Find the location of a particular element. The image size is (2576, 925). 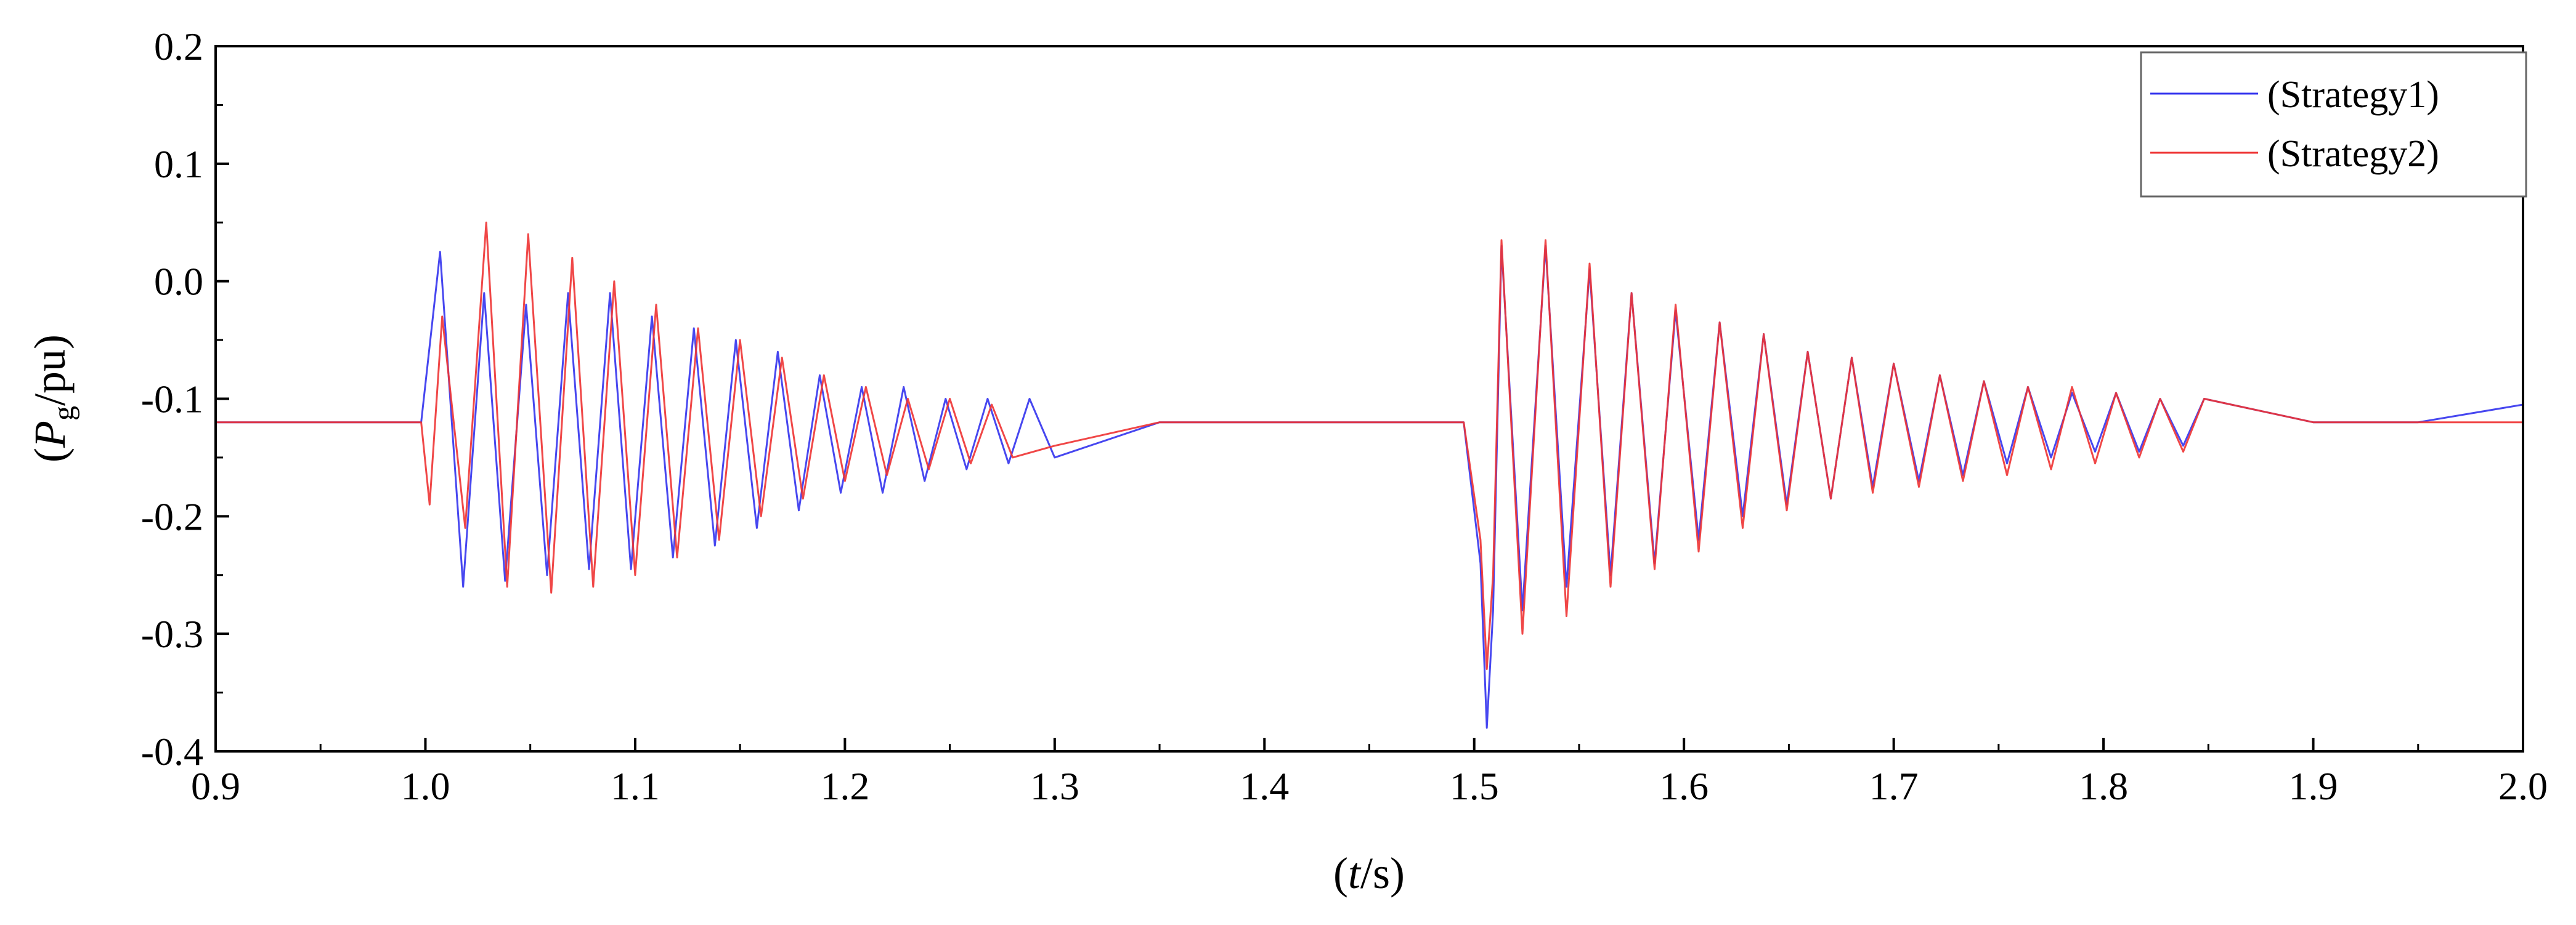

x-tick-label-1: 1.0 is located at coordinates (425, 786).